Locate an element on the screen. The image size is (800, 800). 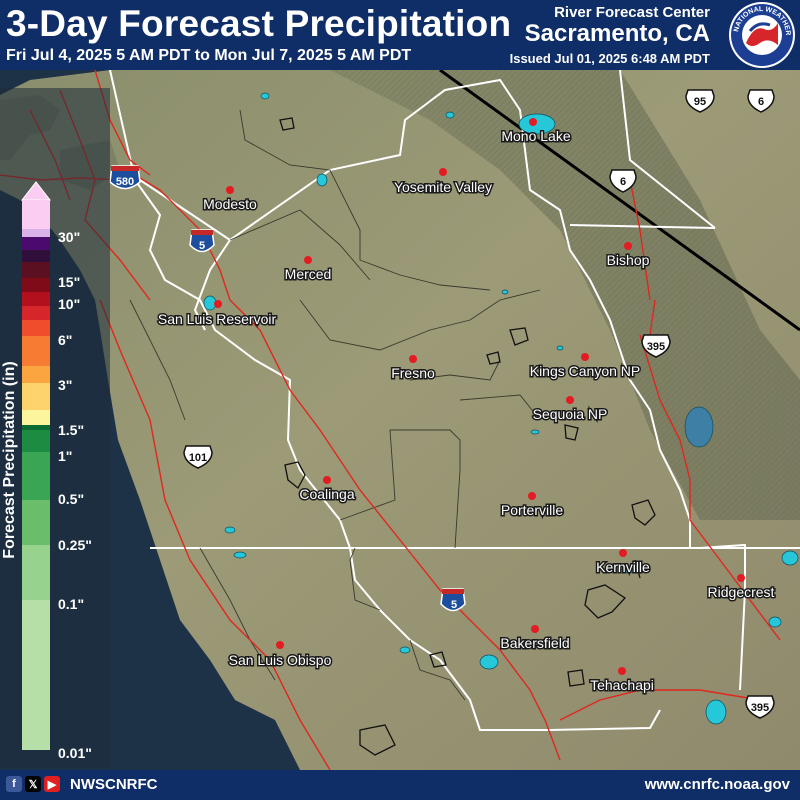
city-san-luis-reservoir: San Luis Reservoir is located at coordinates (217, 314).